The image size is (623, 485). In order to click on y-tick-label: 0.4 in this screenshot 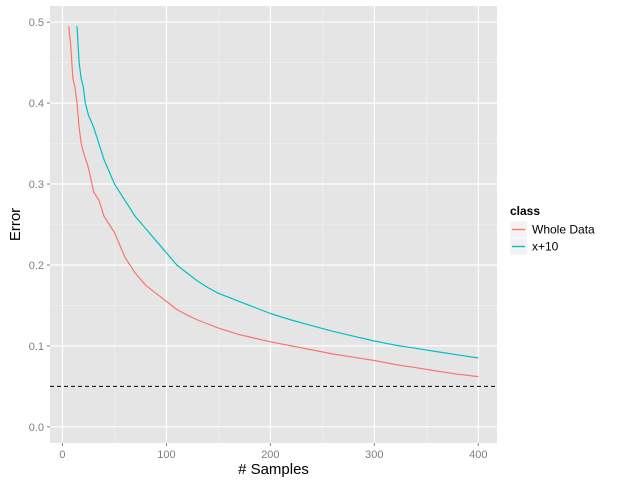, I will do `click(36, 104)`.